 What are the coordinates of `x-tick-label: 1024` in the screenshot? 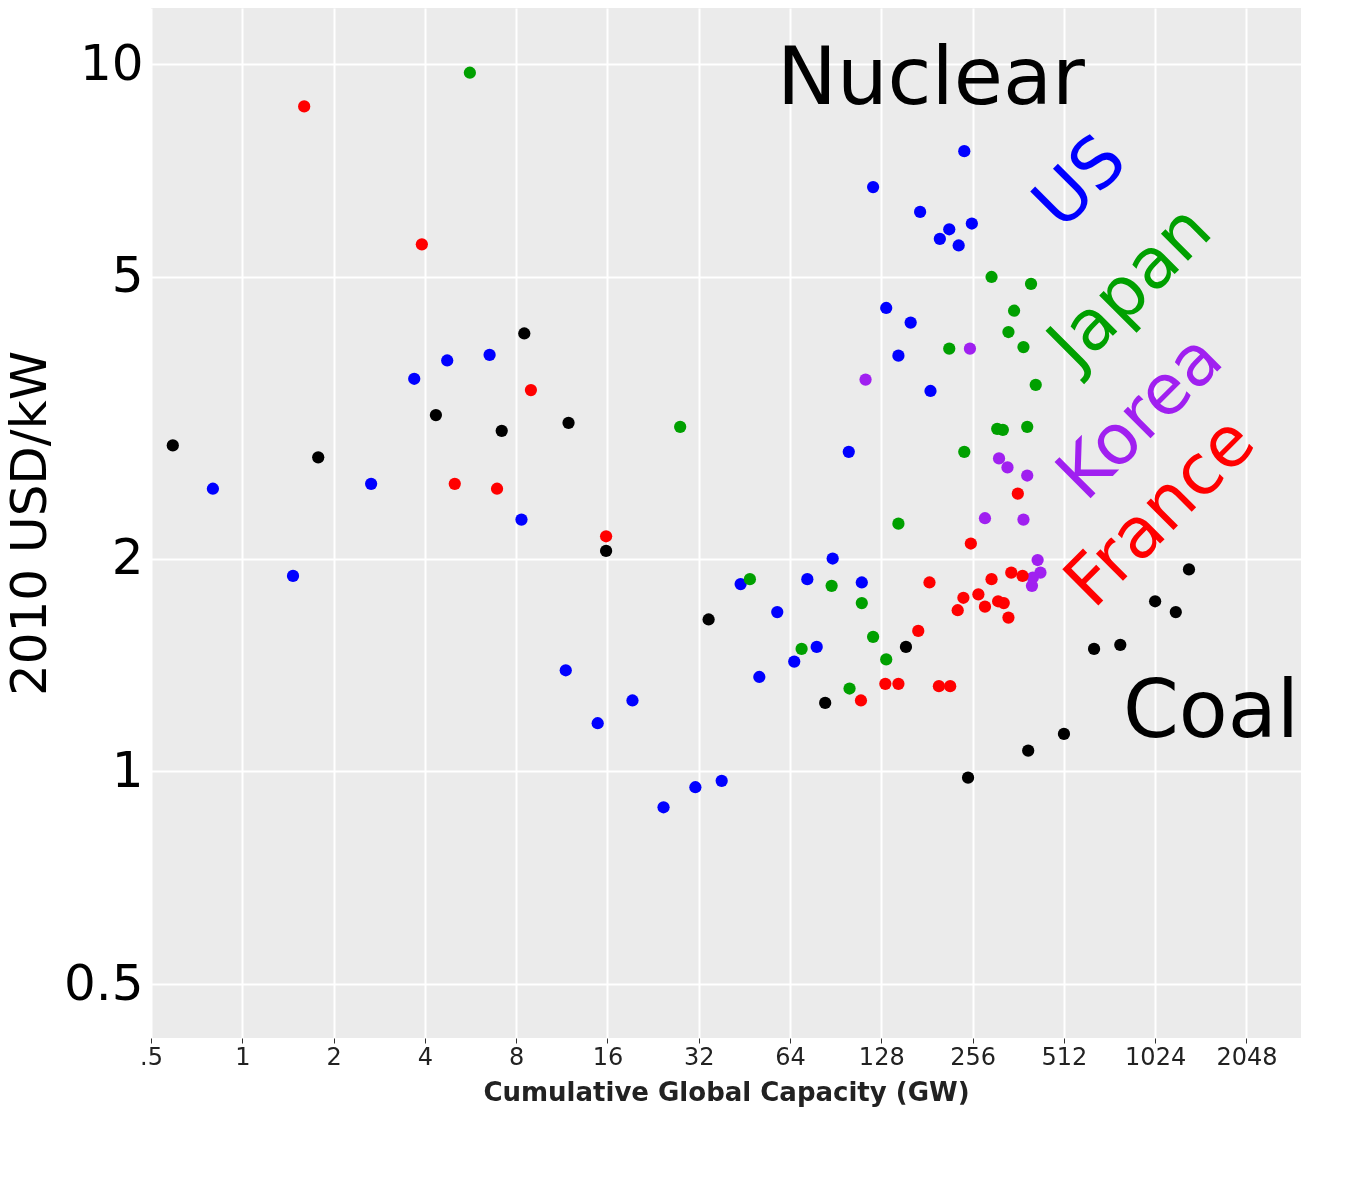 It's located at (1156, 1056).